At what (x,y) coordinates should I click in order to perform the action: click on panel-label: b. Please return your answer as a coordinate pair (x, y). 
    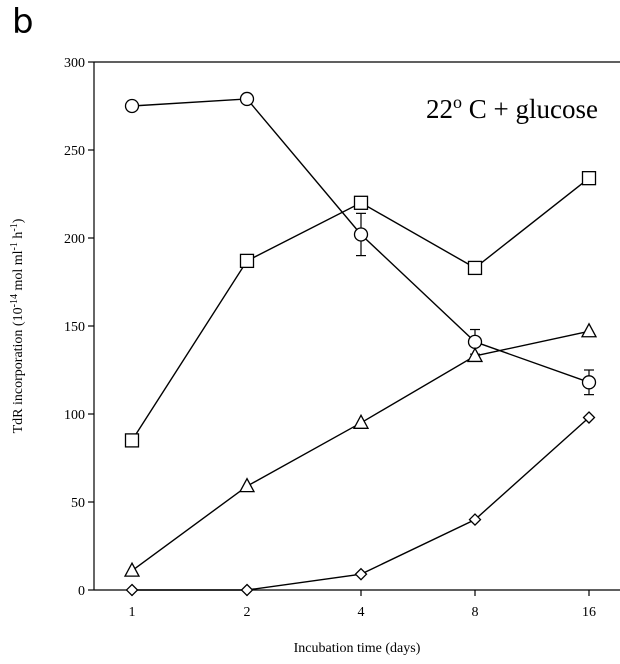
    Looking at the image, I should click on (23, 22).